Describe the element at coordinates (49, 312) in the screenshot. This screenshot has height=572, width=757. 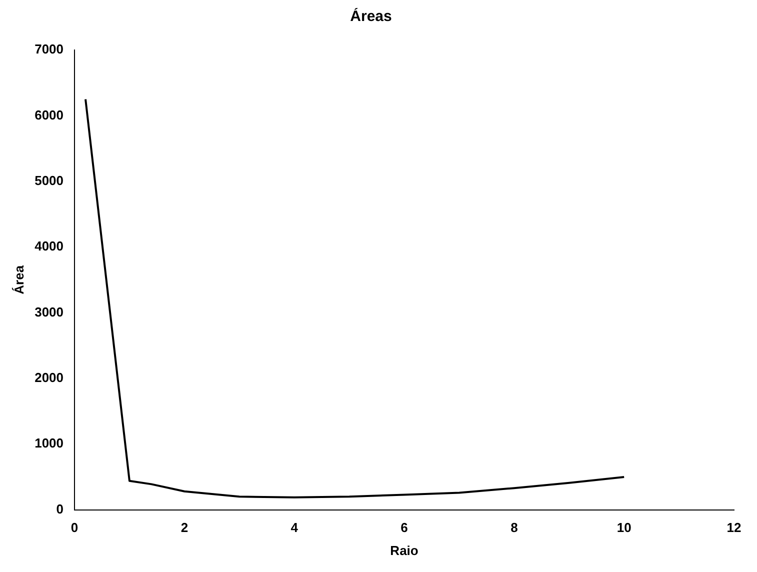
I see `y-tick-label: 3000` at that location.